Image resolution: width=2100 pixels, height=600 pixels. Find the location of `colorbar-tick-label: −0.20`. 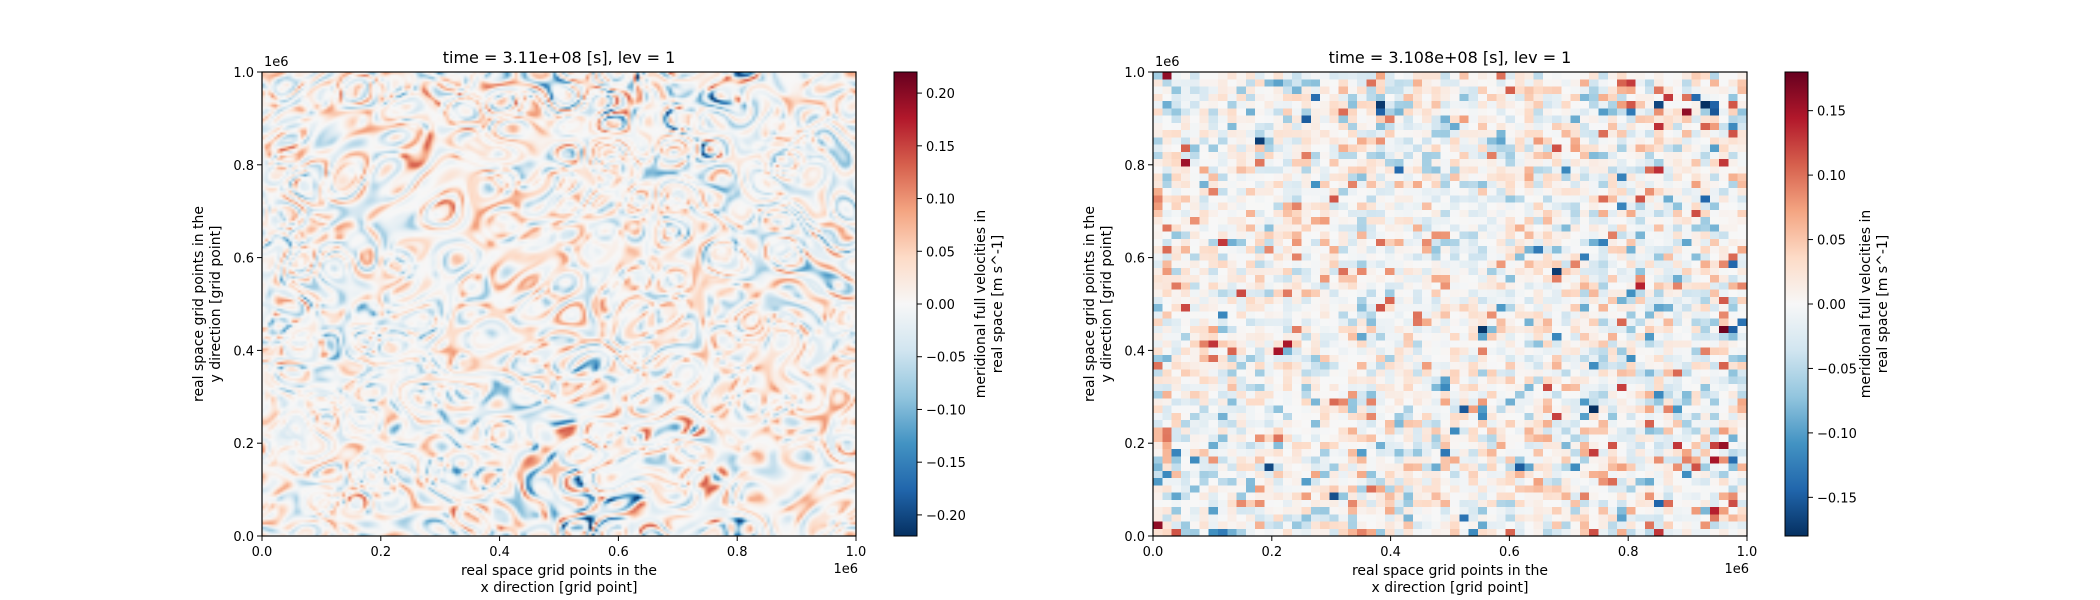

colorbar-tick-label: −0.20 is located at coordinates (946, 516).